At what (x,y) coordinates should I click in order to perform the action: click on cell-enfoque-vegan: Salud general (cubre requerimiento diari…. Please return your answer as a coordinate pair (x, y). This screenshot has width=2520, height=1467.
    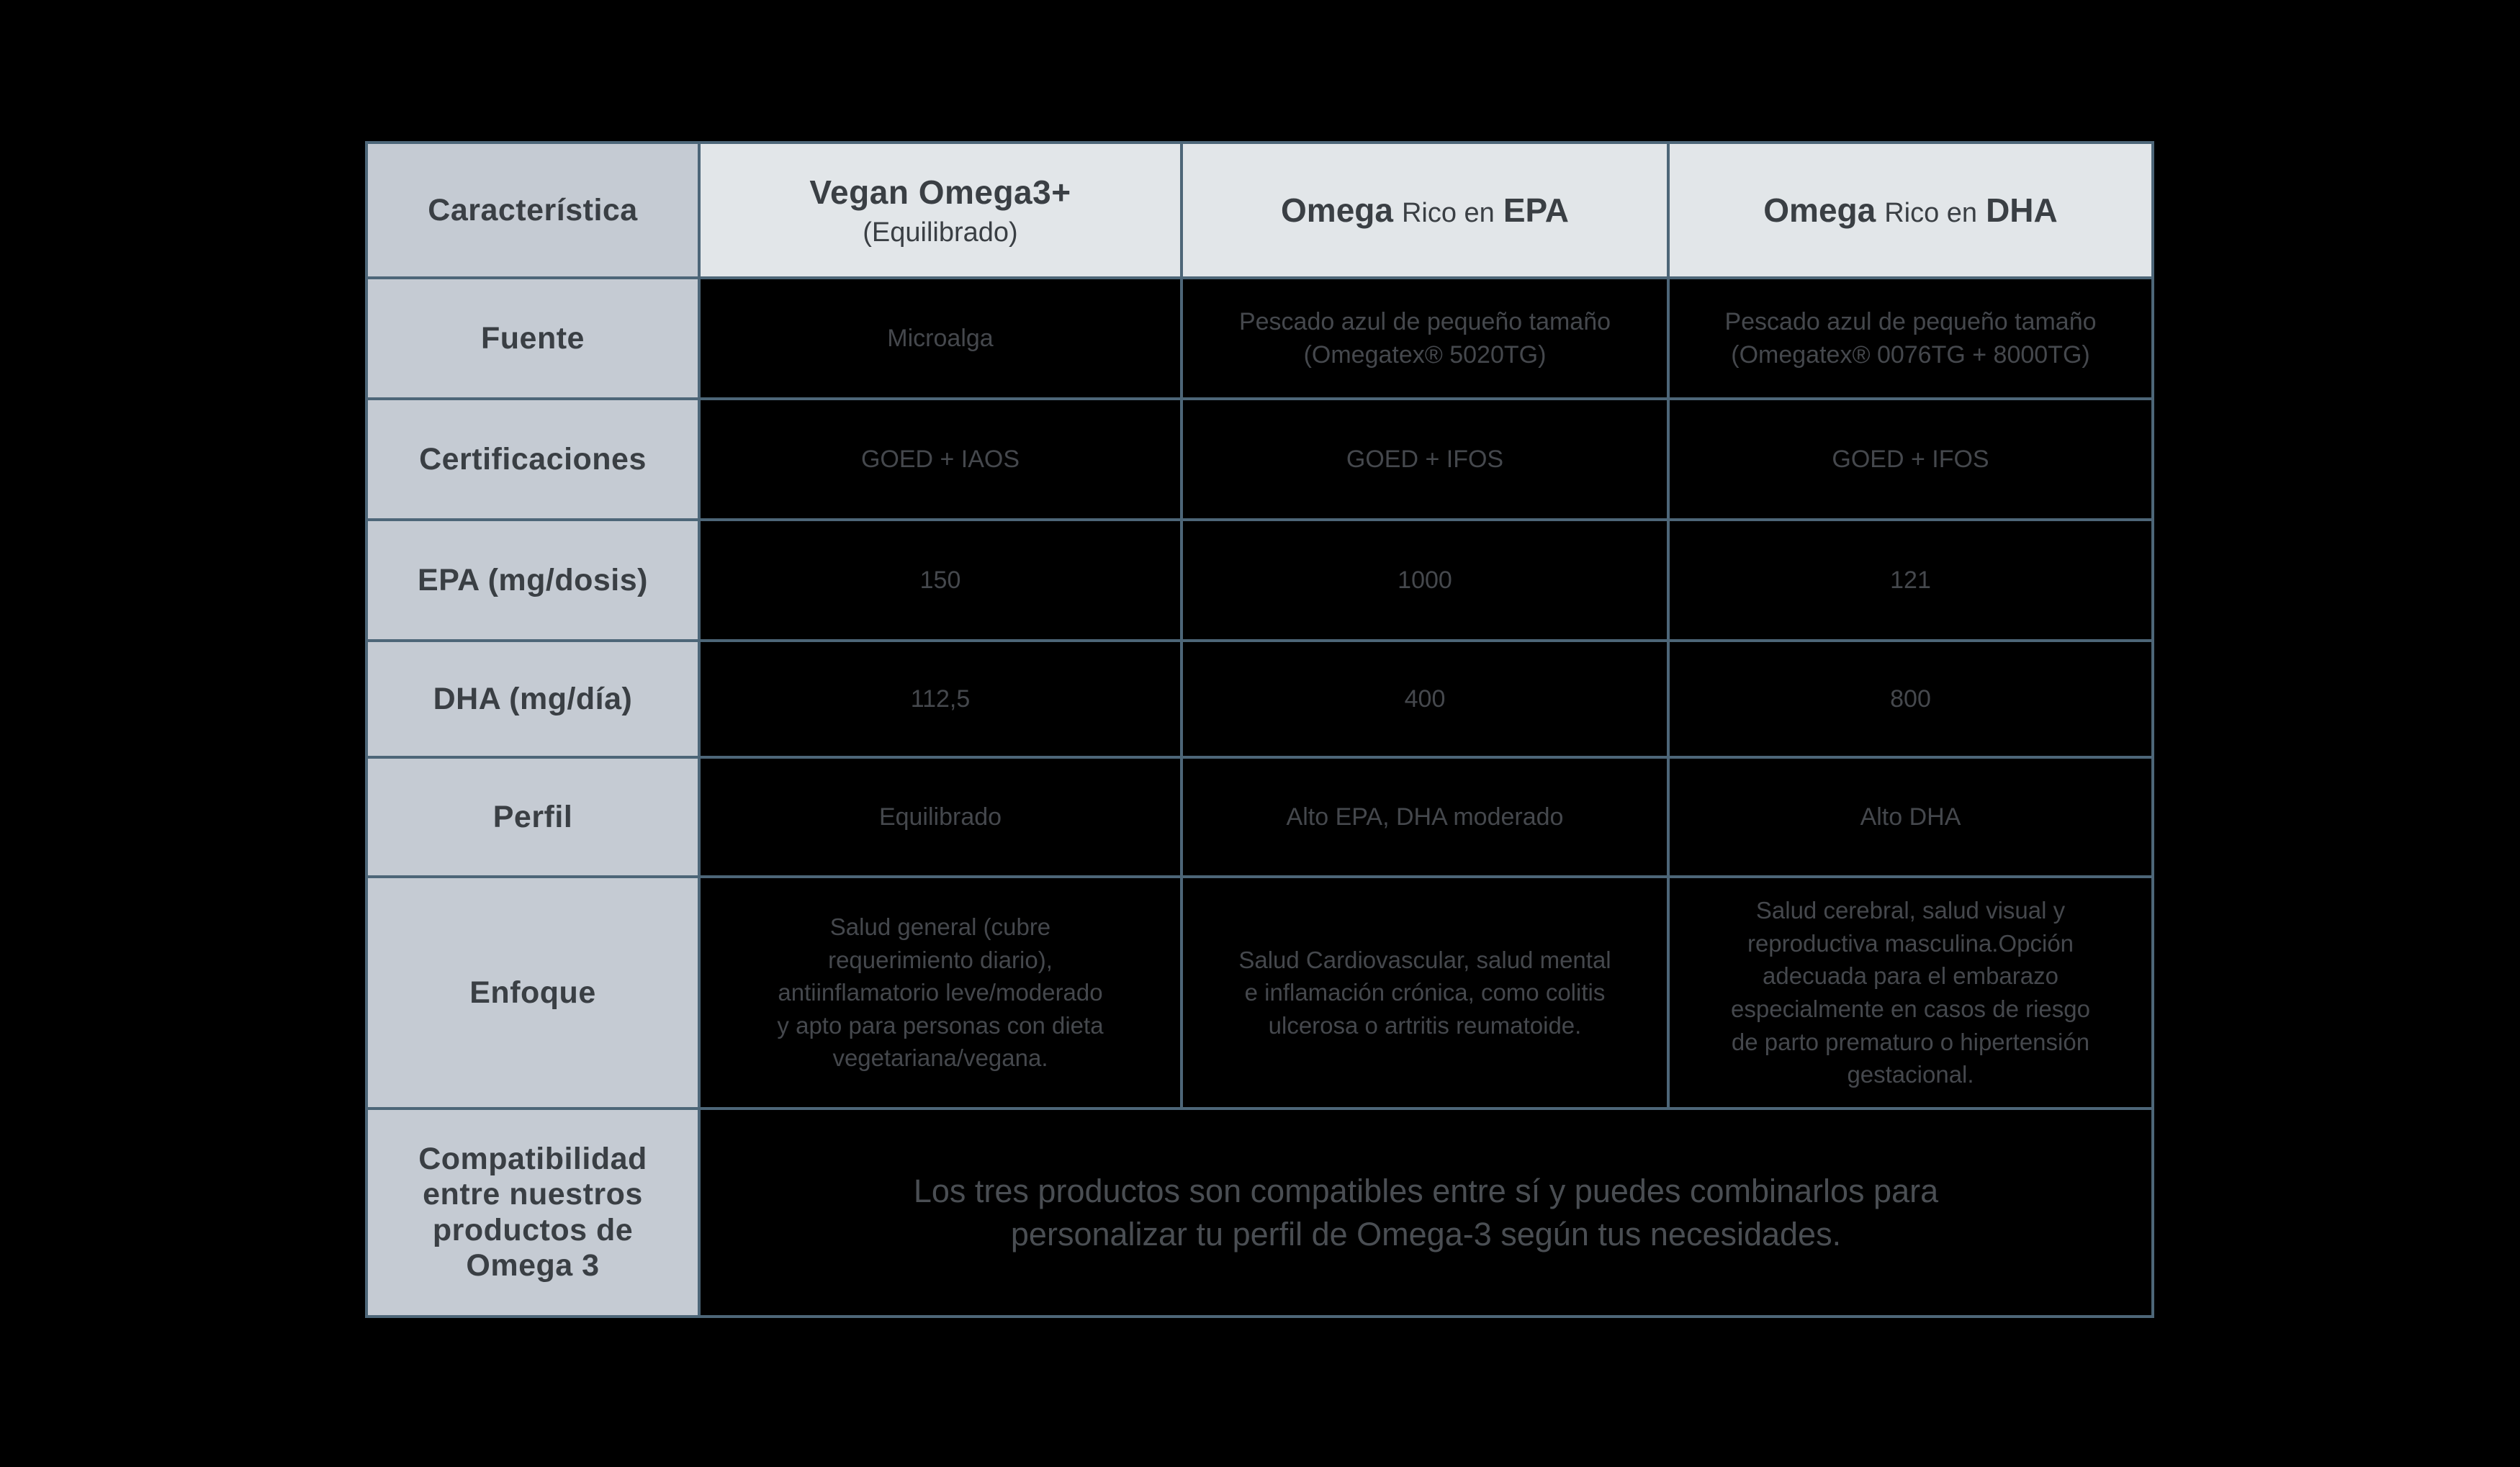
    Looking at the image, I should click on (940, 993).